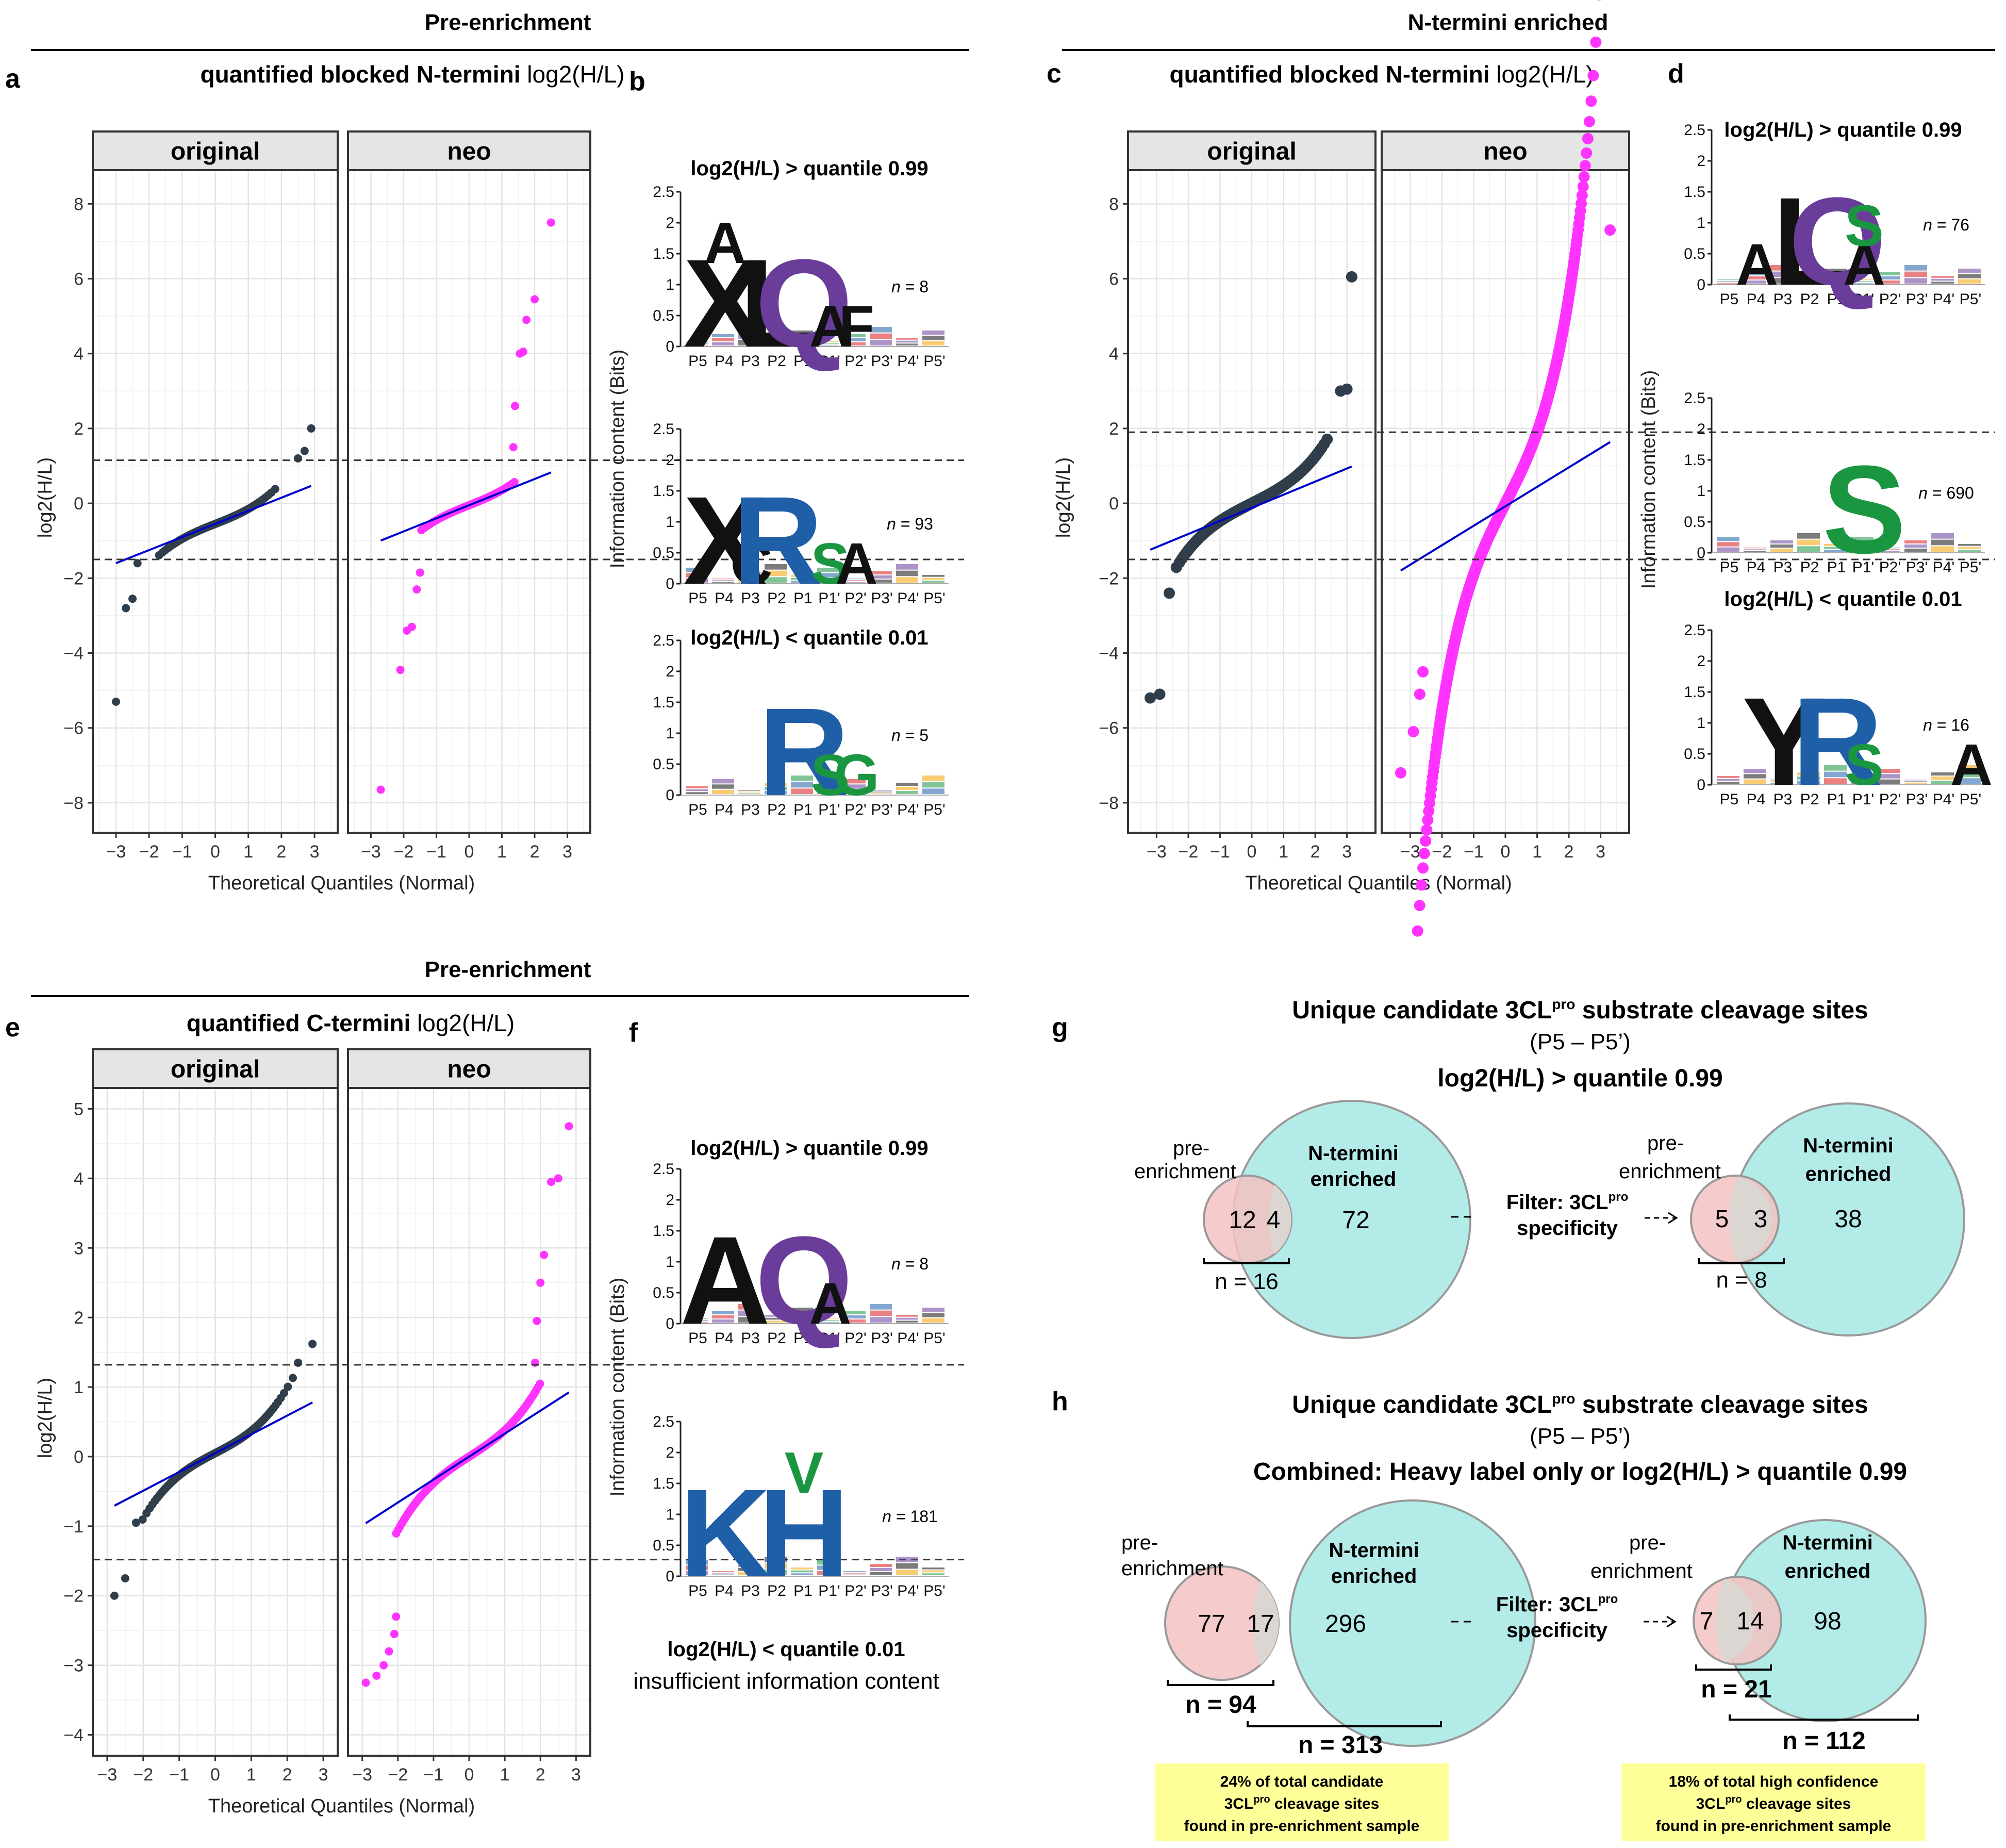  What do you see at coordinates (1114, 204) in the screenshot?
I see `y-tick-label: 8` at bounding box center [1114, 204].